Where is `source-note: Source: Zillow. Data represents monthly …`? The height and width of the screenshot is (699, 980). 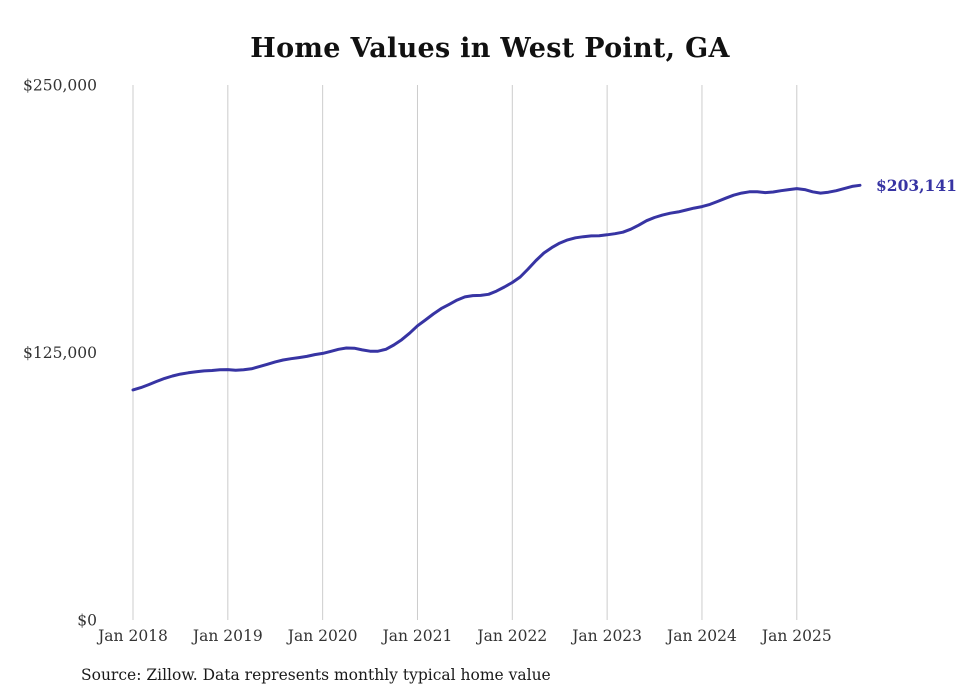 source-note: Source: Zillow. Data represents monthly … is located at coordinates (316, 675).